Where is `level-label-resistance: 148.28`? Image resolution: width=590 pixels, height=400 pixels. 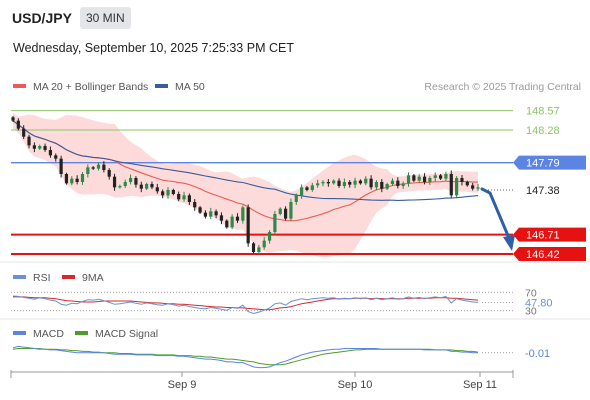
level-label-resistance: 148.28 is located at coordinates (543, 131).